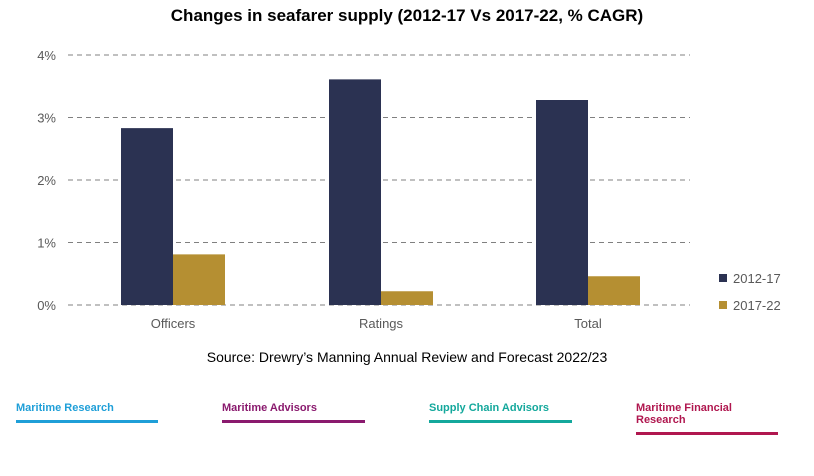  Describe the element at coordinates (707, 418) in the screenshot. I see `footer-link-maritime-financial-research: Maritime Financial Research` at that location.